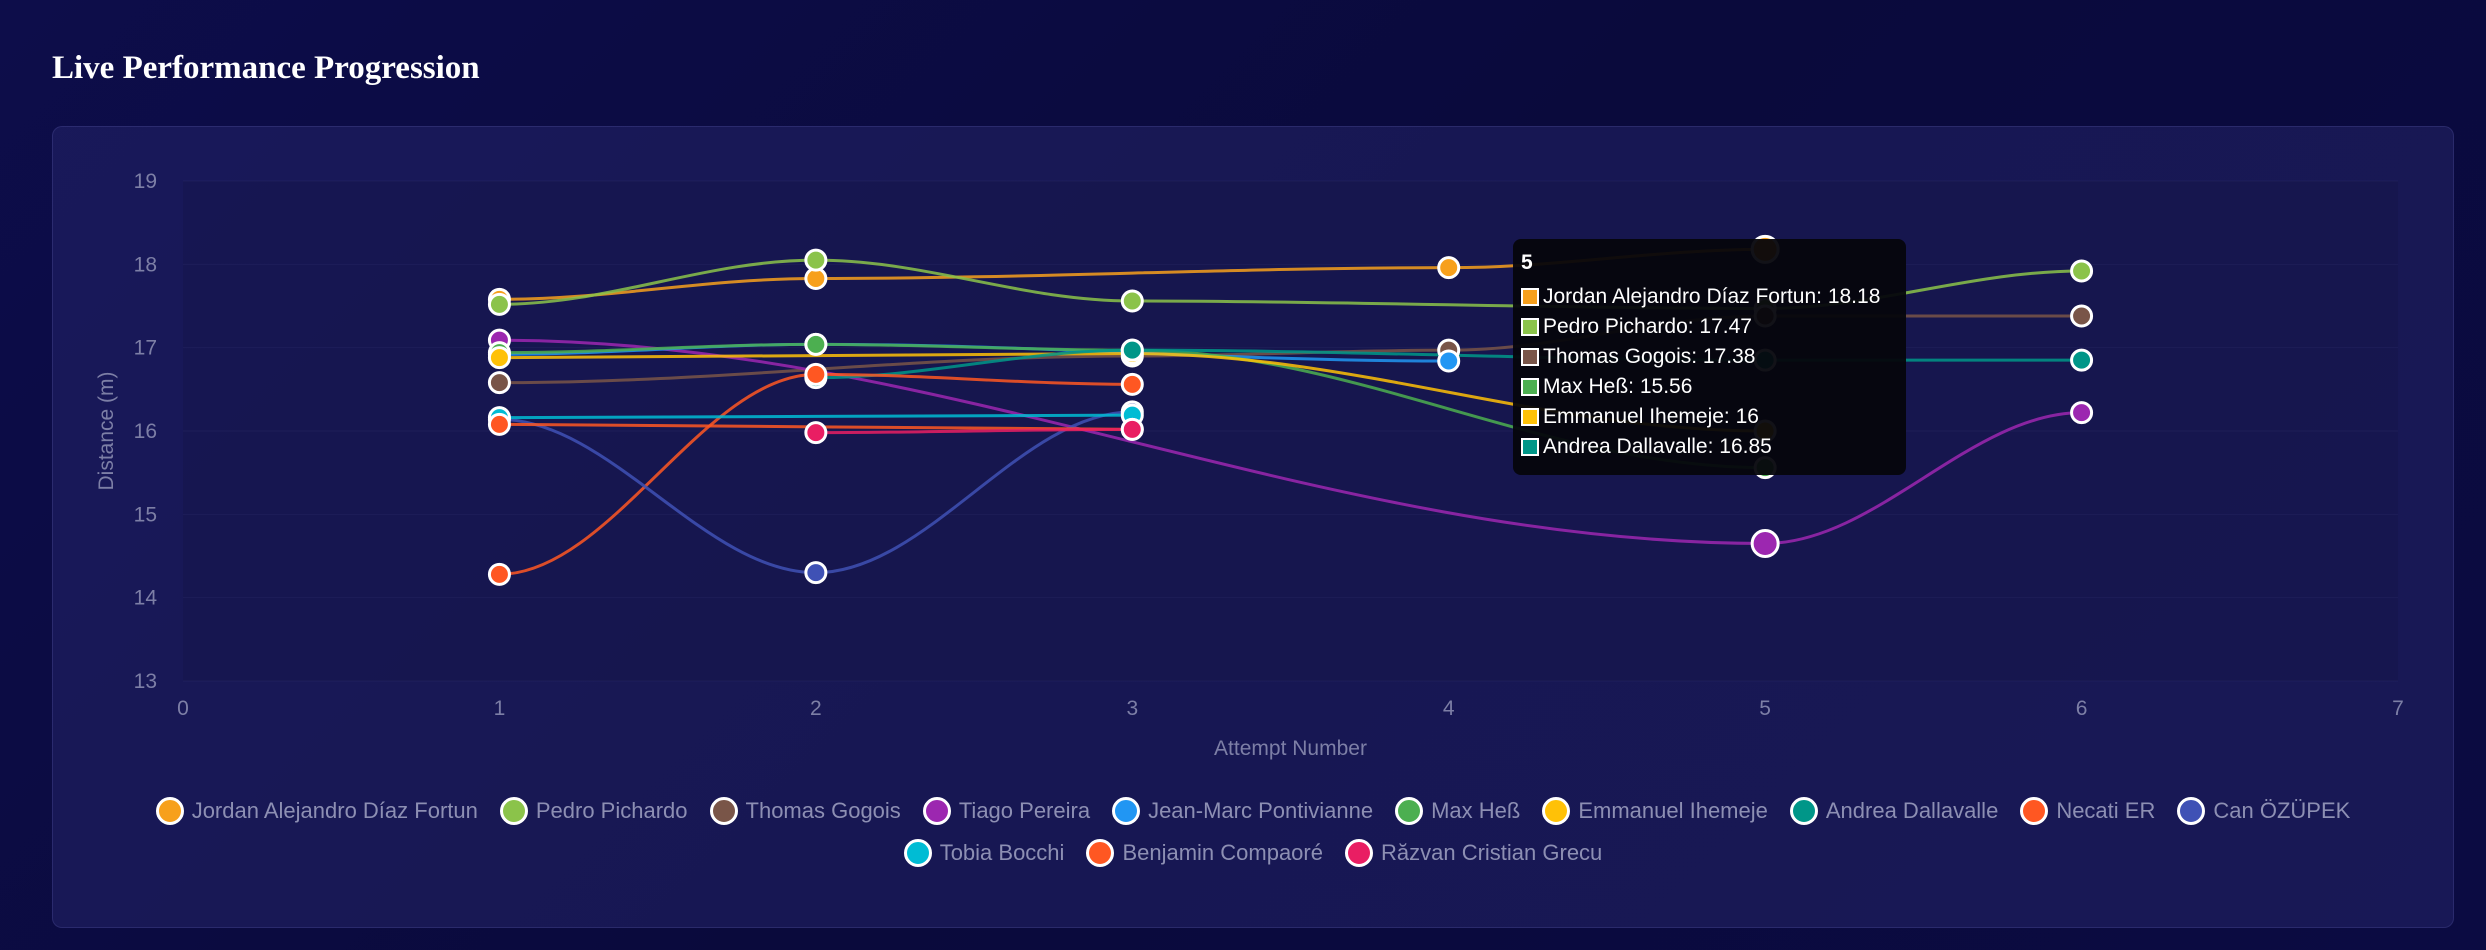 The height and width of the screenshot is (950, 2486). Describe the element at coordinates (1657, 446) in the screenshot. I see `tooltip-label: Andrea Dallavalle: 16.85` at that location.